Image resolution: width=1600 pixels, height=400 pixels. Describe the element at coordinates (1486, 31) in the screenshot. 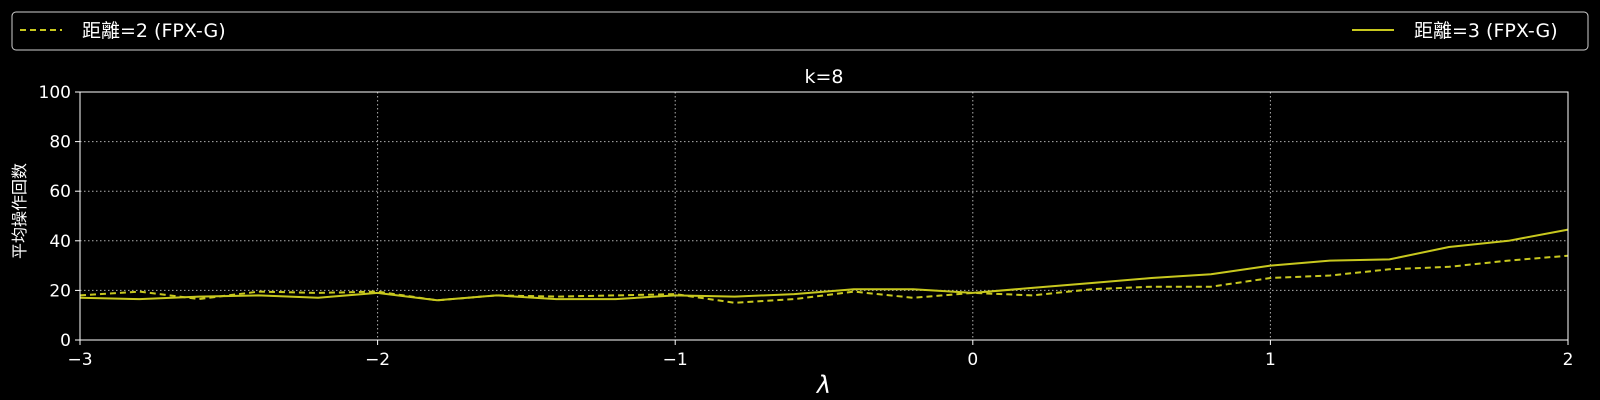

I see `legend-label-series-2: 距離=3 (FPX-G)` at that location.